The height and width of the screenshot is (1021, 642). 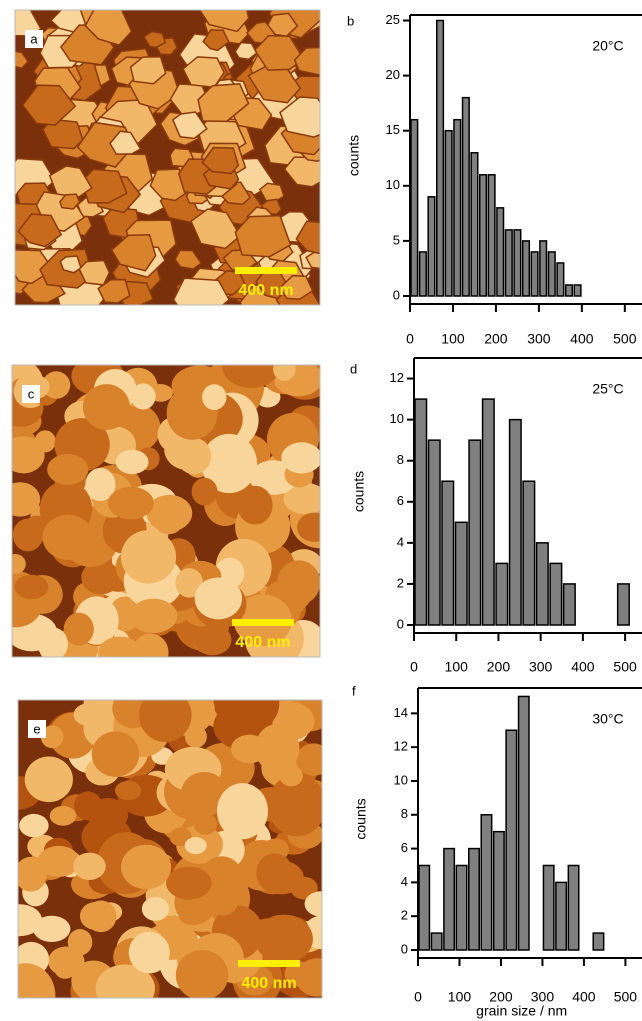 What do you see at coordinates (354, 690) in the screenshot?
I see `panel-label: f` at bounding box center [354, 690].